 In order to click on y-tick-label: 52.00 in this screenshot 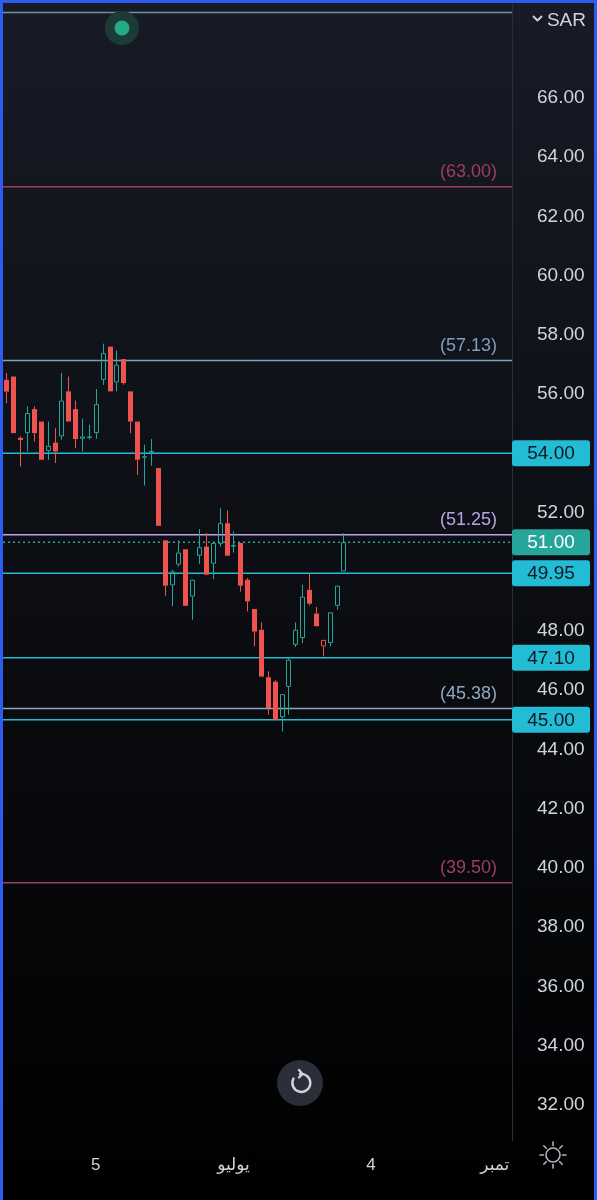, I will do `click(561, 511)`.